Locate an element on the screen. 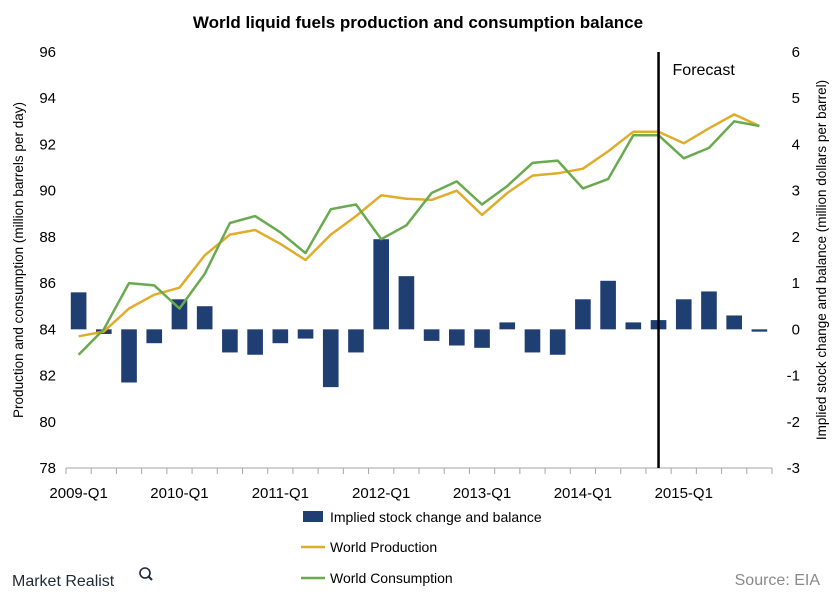 The width and height of the screenshot is (840, 600). left-tick-label: 82 is located at coordinates (47, 376).